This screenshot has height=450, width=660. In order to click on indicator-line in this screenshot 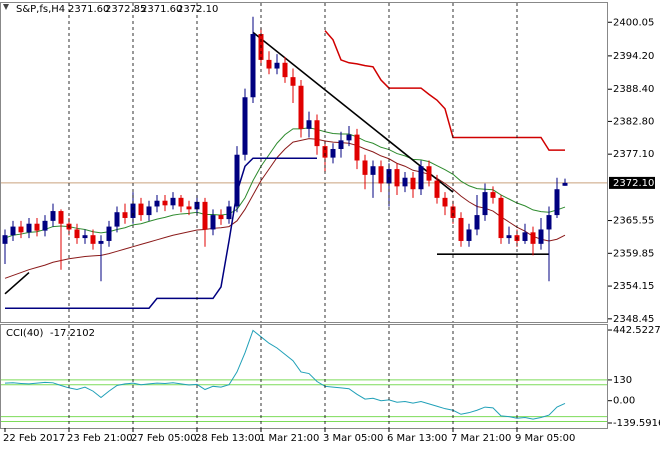, I will do `click(444, 90)`.